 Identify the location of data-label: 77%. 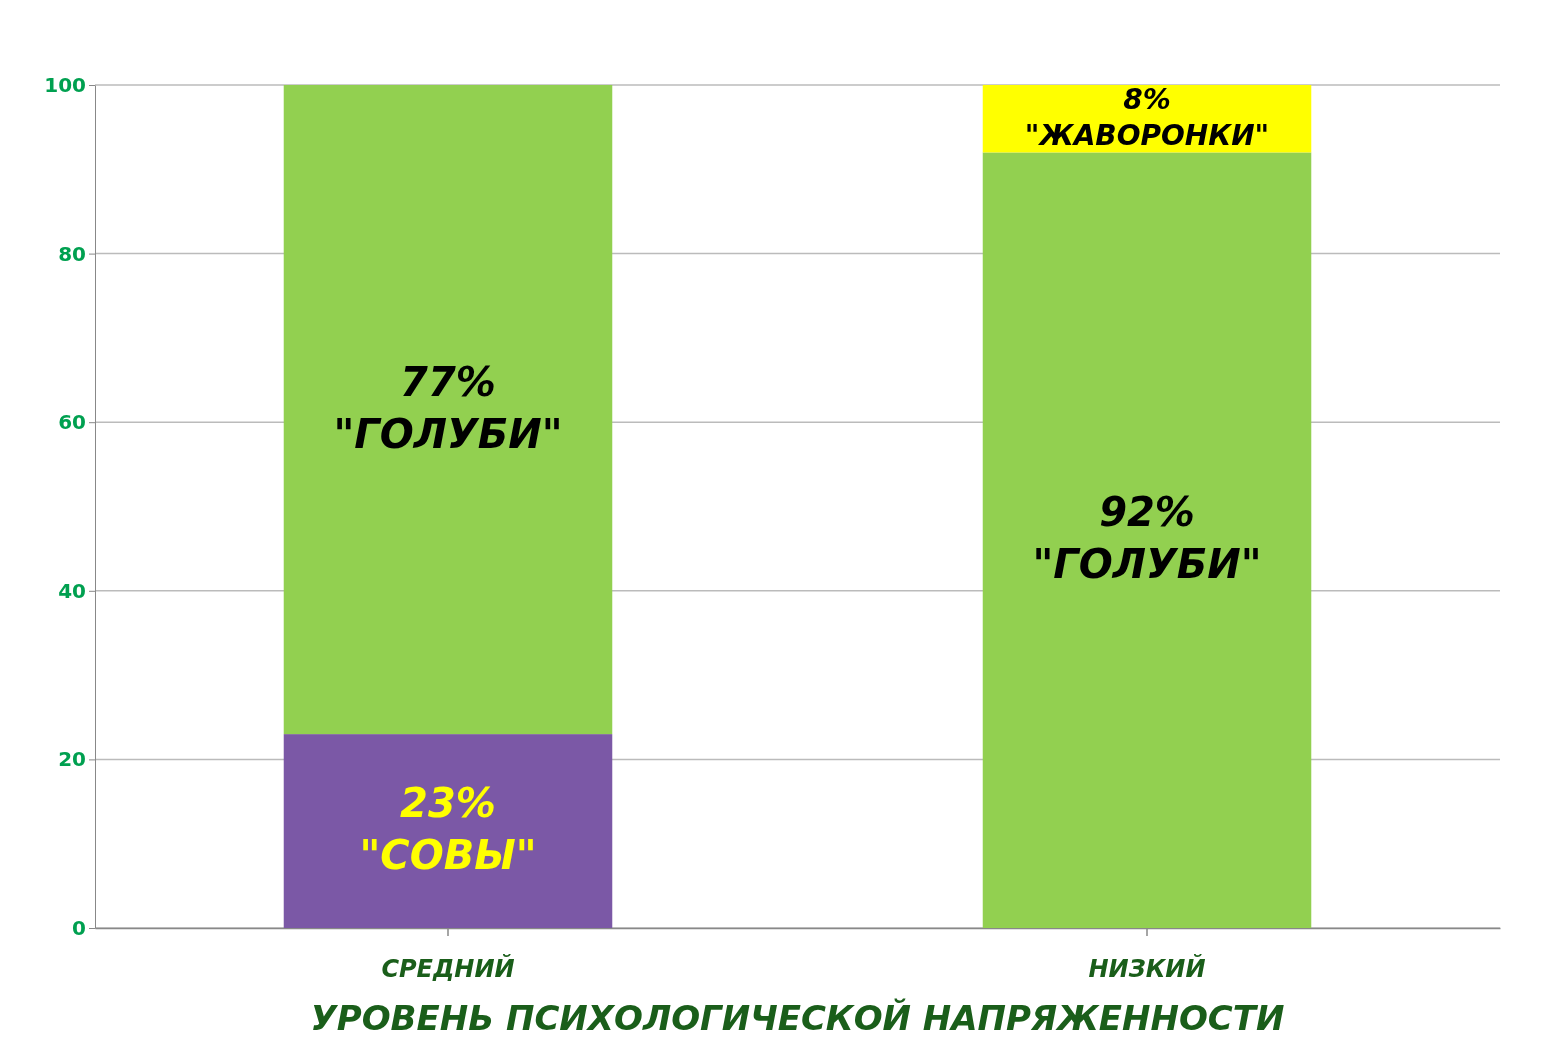
(448, 381).